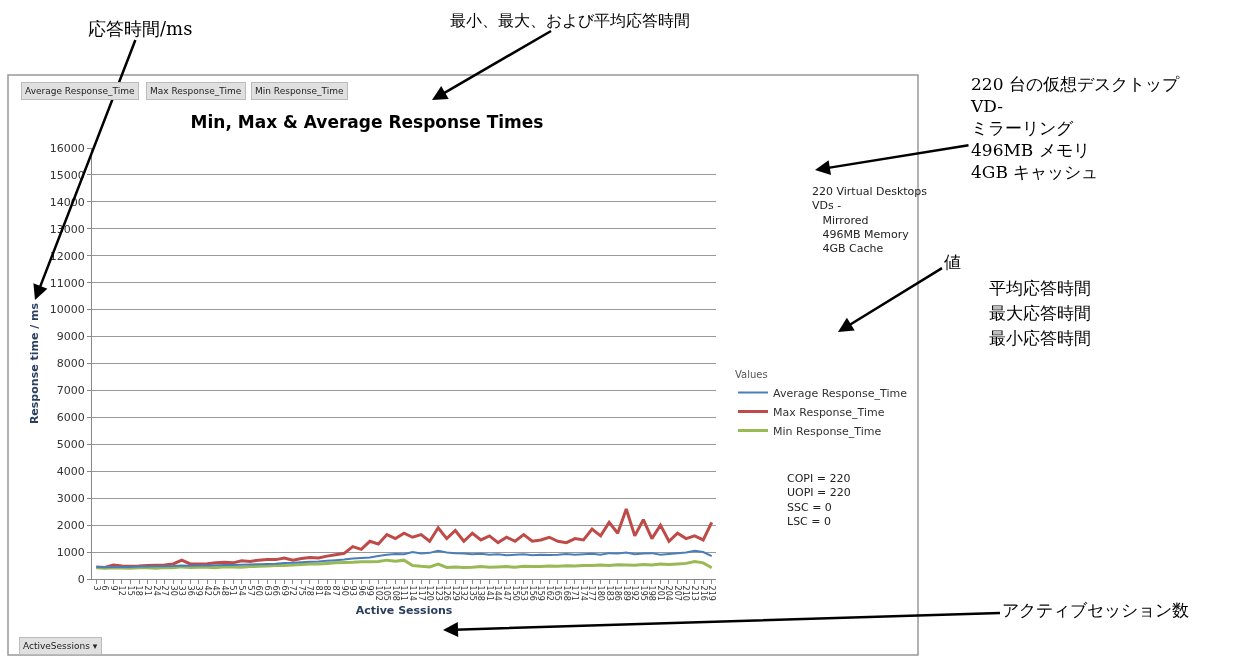 Image resolution: width=1233 pixels, height=657 pixels. What do you see at coordinates (156, 590) in the screenshot?
I see `x-tick-label: 24` at bounding box center [156, 590].